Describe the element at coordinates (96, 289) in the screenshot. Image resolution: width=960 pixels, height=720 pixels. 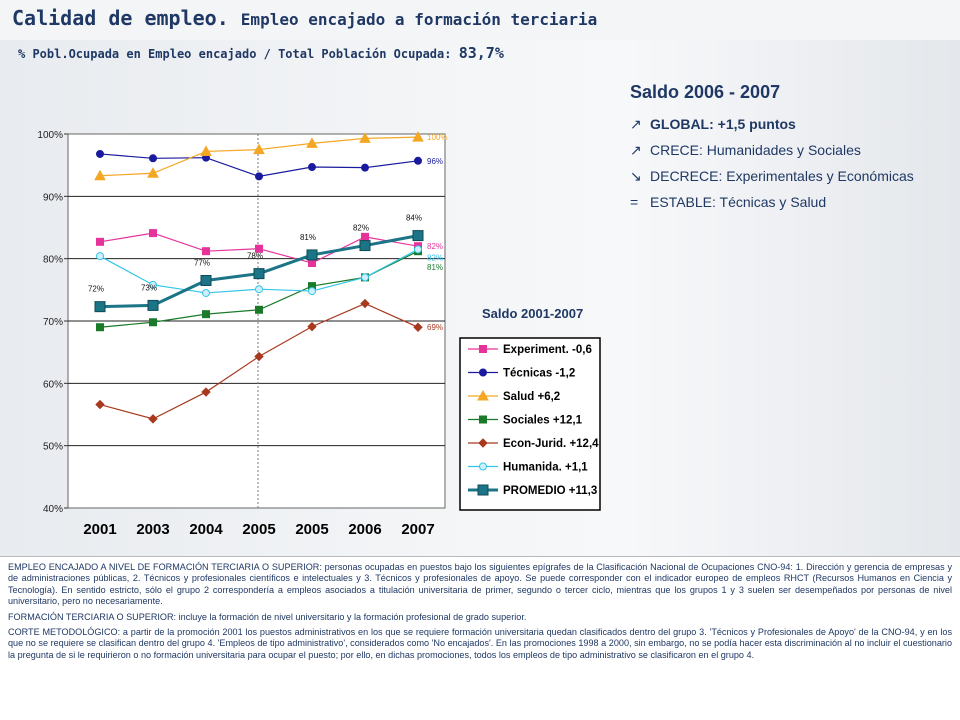
I see `data-label: 72%` at that location.